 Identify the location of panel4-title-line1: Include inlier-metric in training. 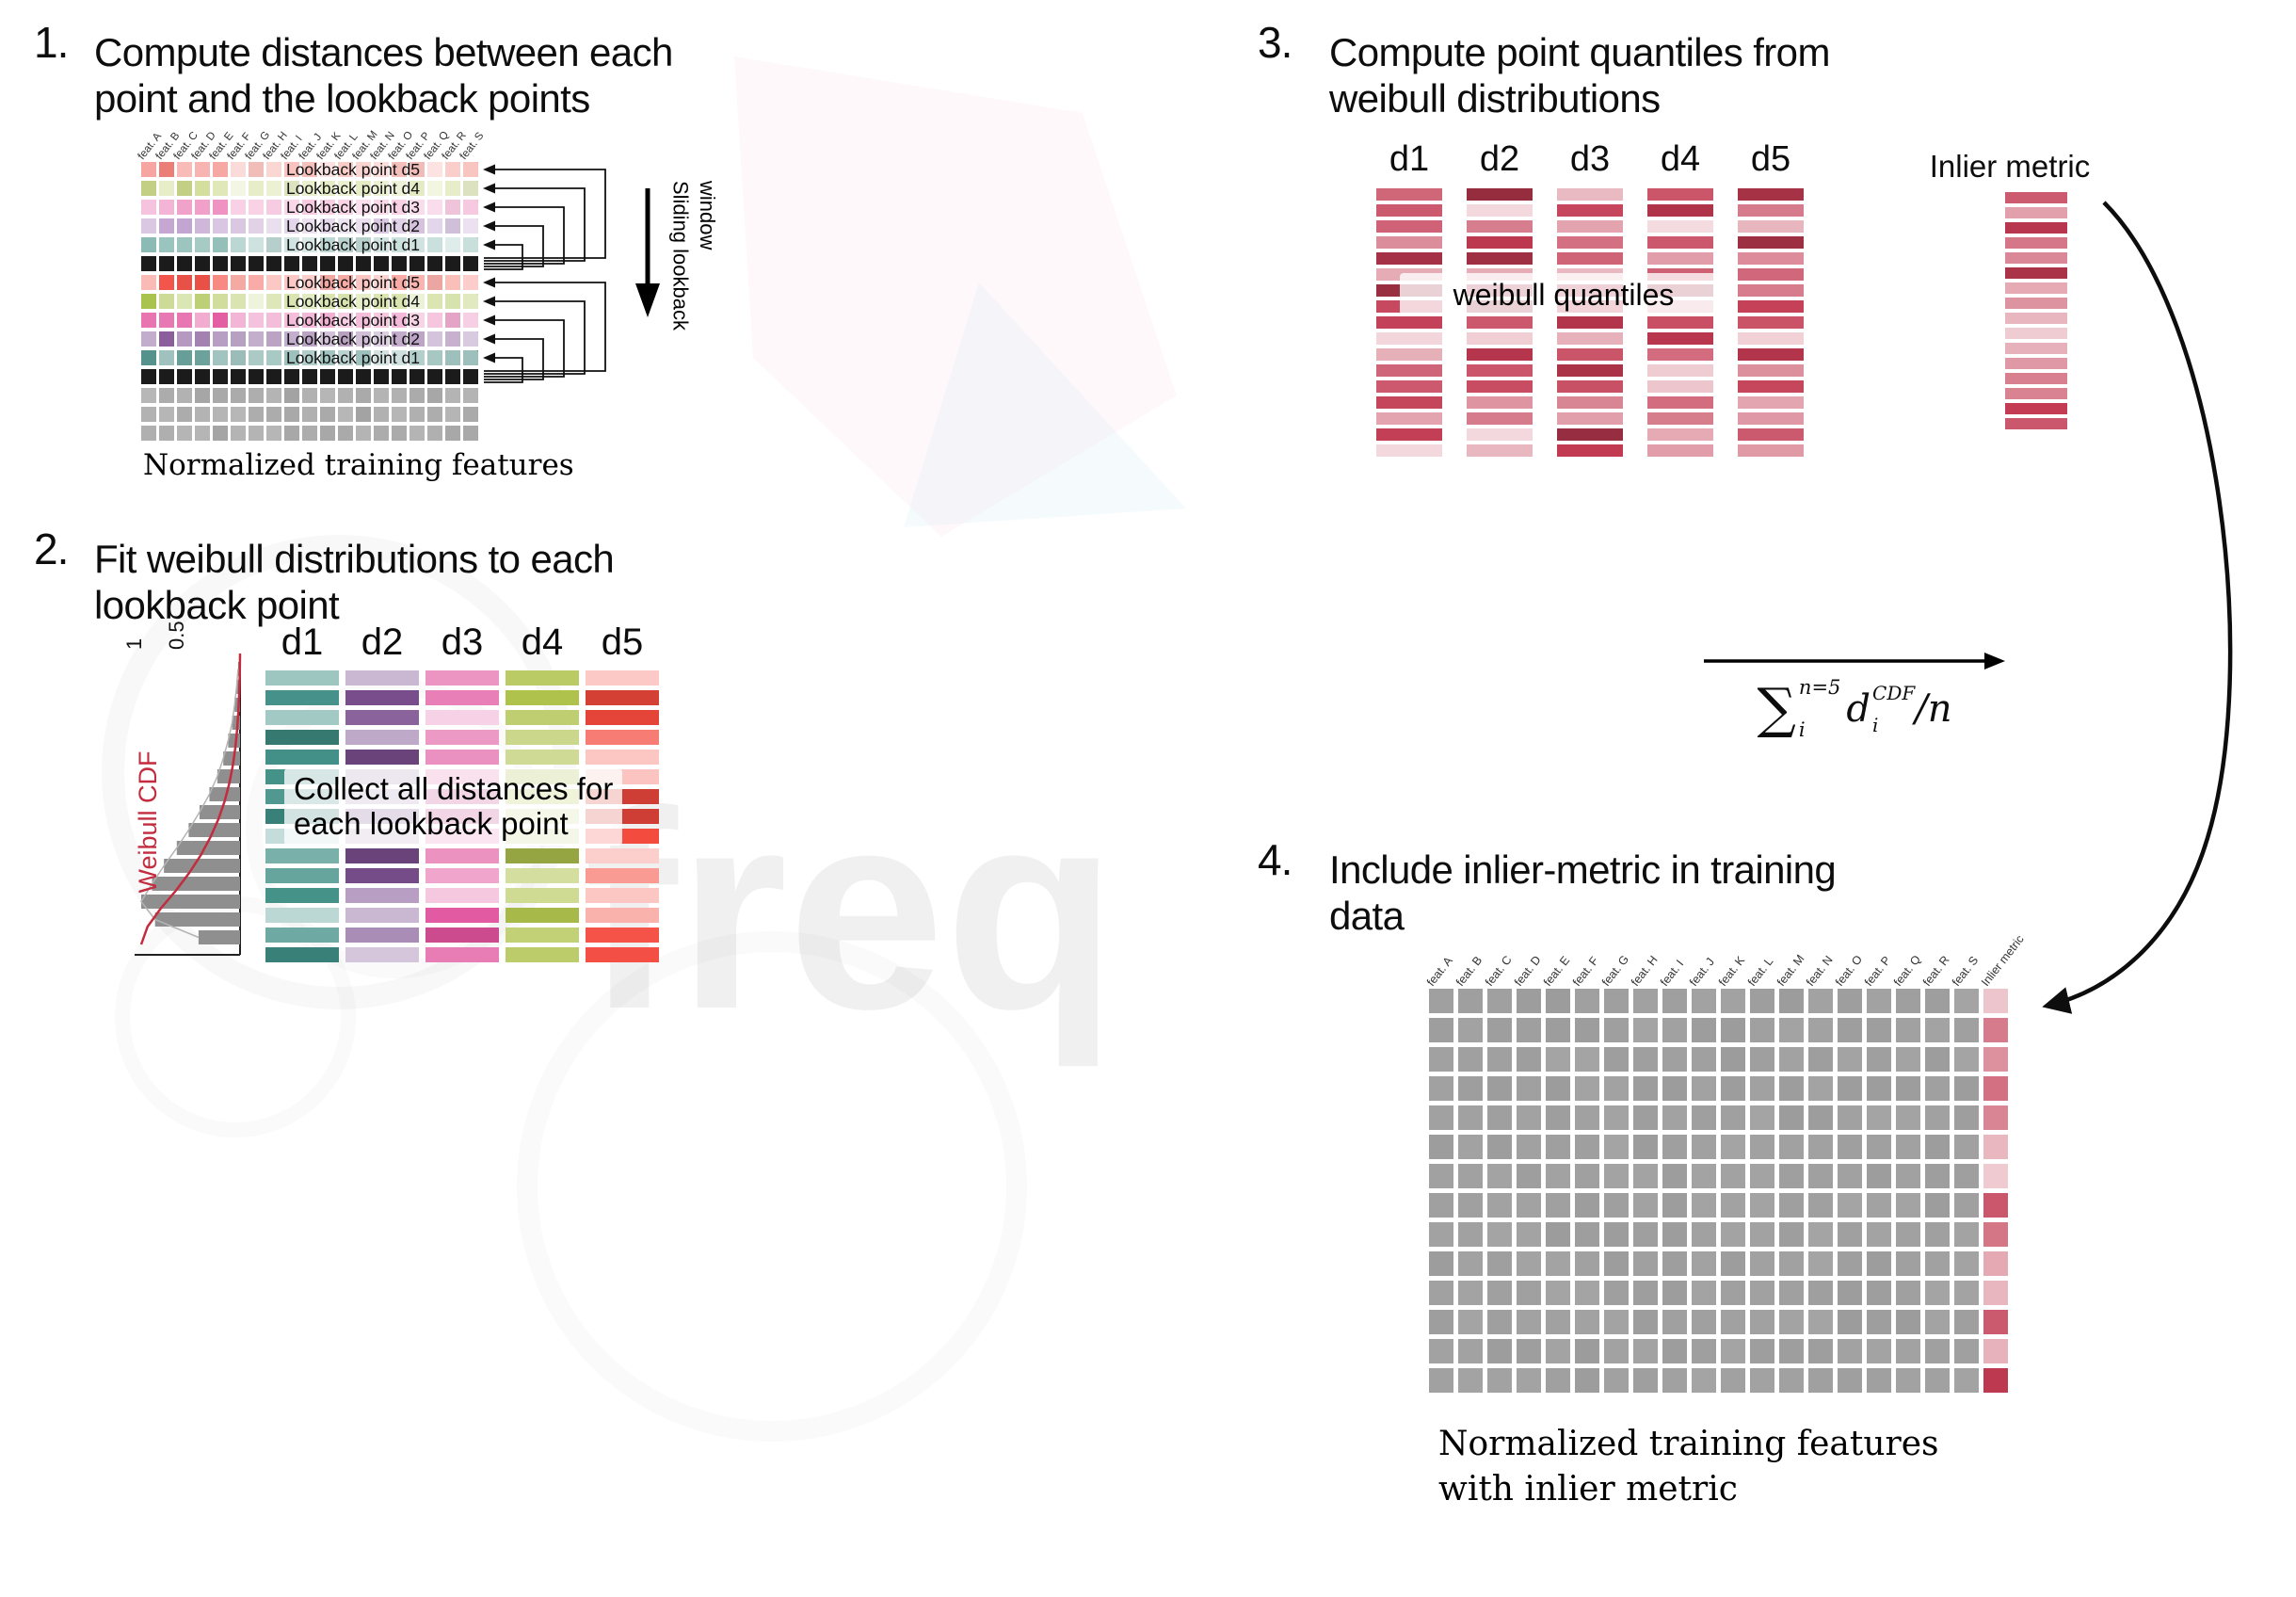
(1583, 869).